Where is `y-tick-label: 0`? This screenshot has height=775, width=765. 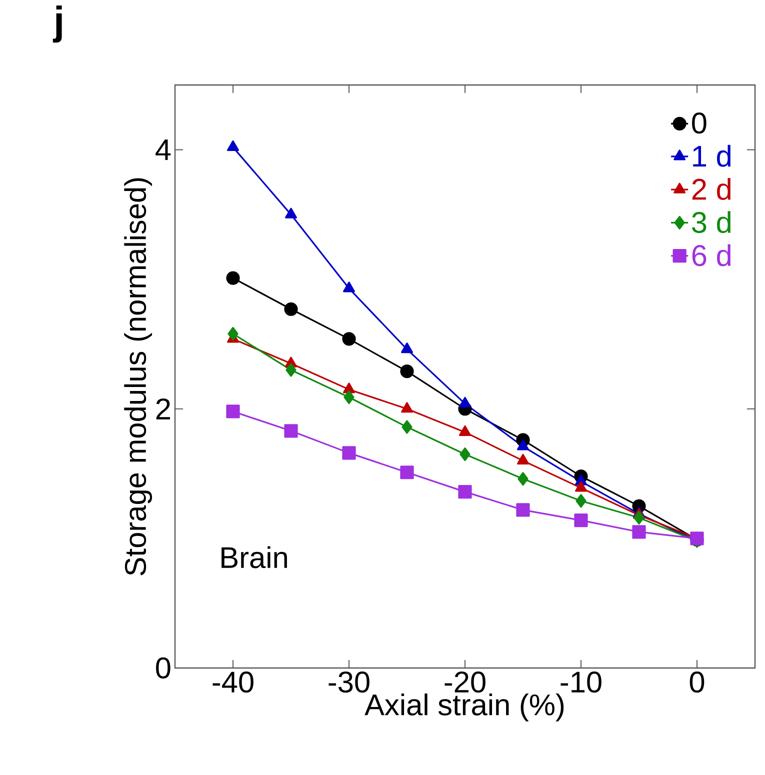 y-tick-label: 0 is located at coordinates (163, 668).